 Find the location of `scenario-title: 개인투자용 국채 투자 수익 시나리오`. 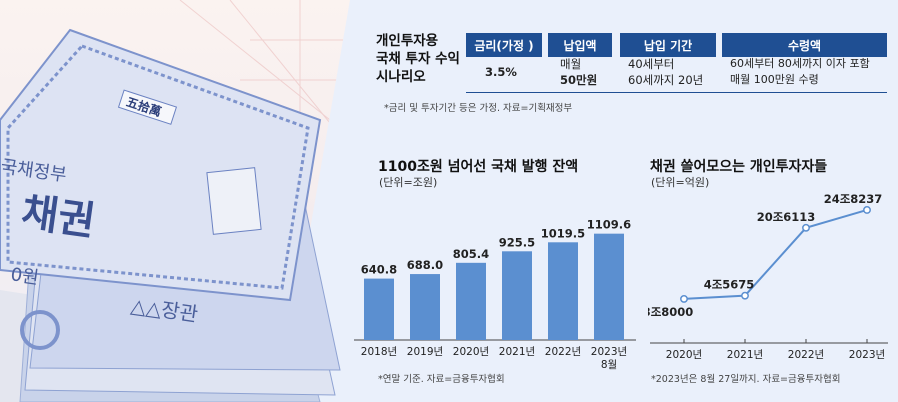

scenario-title: 개인투자용 국채 투자 수익 시나리오 is located at coordinates (418, 59).